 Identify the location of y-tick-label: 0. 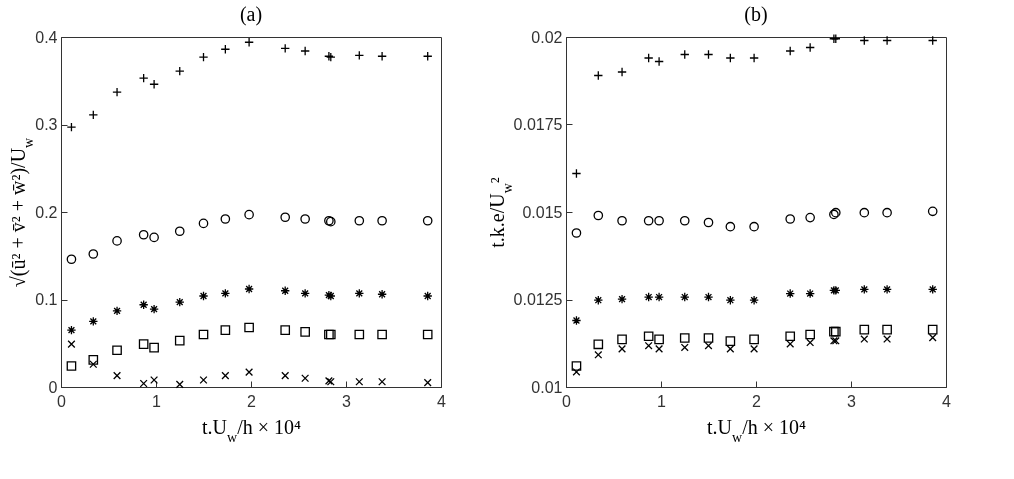
(53, 387).